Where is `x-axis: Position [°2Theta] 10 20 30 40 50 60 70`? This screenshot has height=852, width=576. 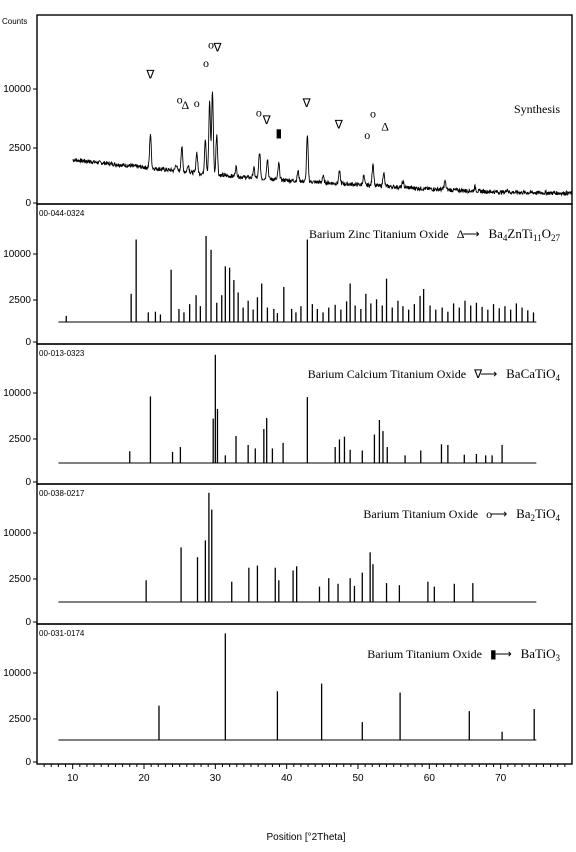
x-axis: Position [°2Theta] 10 20 30 40 50 60 70 is located at coordinates (304, 803).